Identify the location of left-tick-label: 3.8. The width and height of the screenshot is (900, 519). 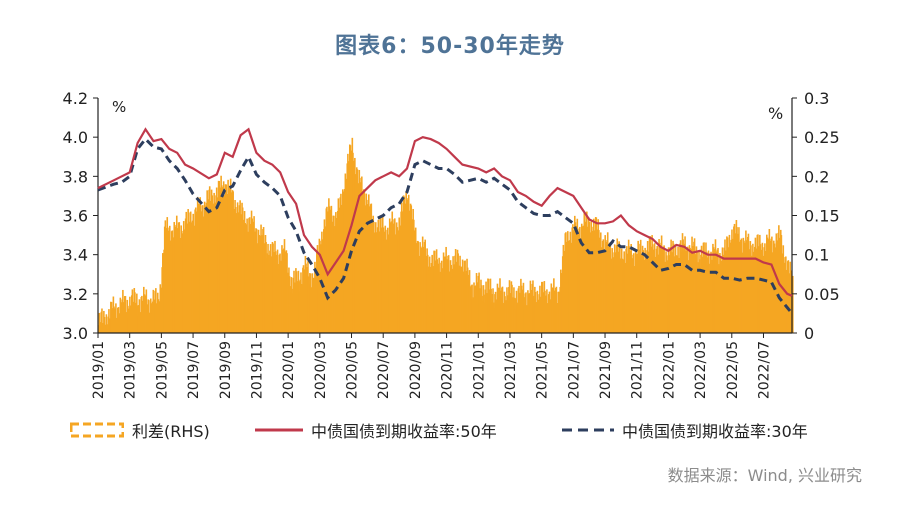
(75, 176).